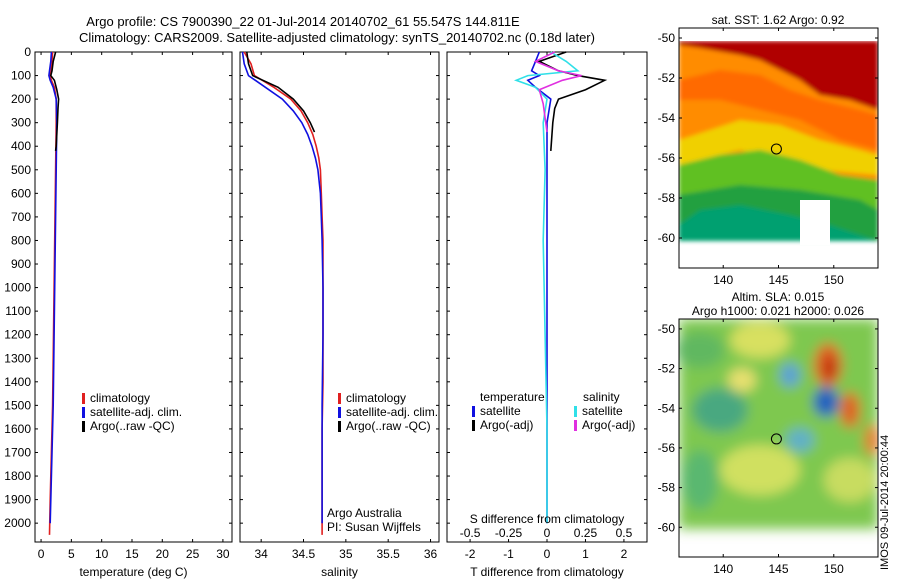 The height and width of the screenshot is (580, 900). I want to click on x-tick-label: 30, so click(223, 554).